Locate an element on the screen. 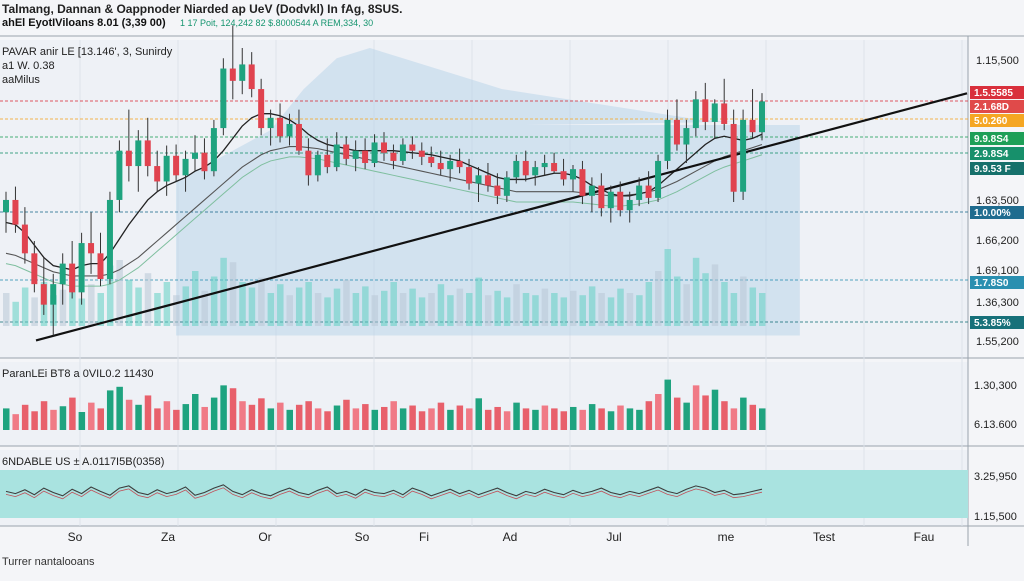 The image size is (1024, 581). price-axis-label: 1.15,500 is located at coordinates (997, 61).